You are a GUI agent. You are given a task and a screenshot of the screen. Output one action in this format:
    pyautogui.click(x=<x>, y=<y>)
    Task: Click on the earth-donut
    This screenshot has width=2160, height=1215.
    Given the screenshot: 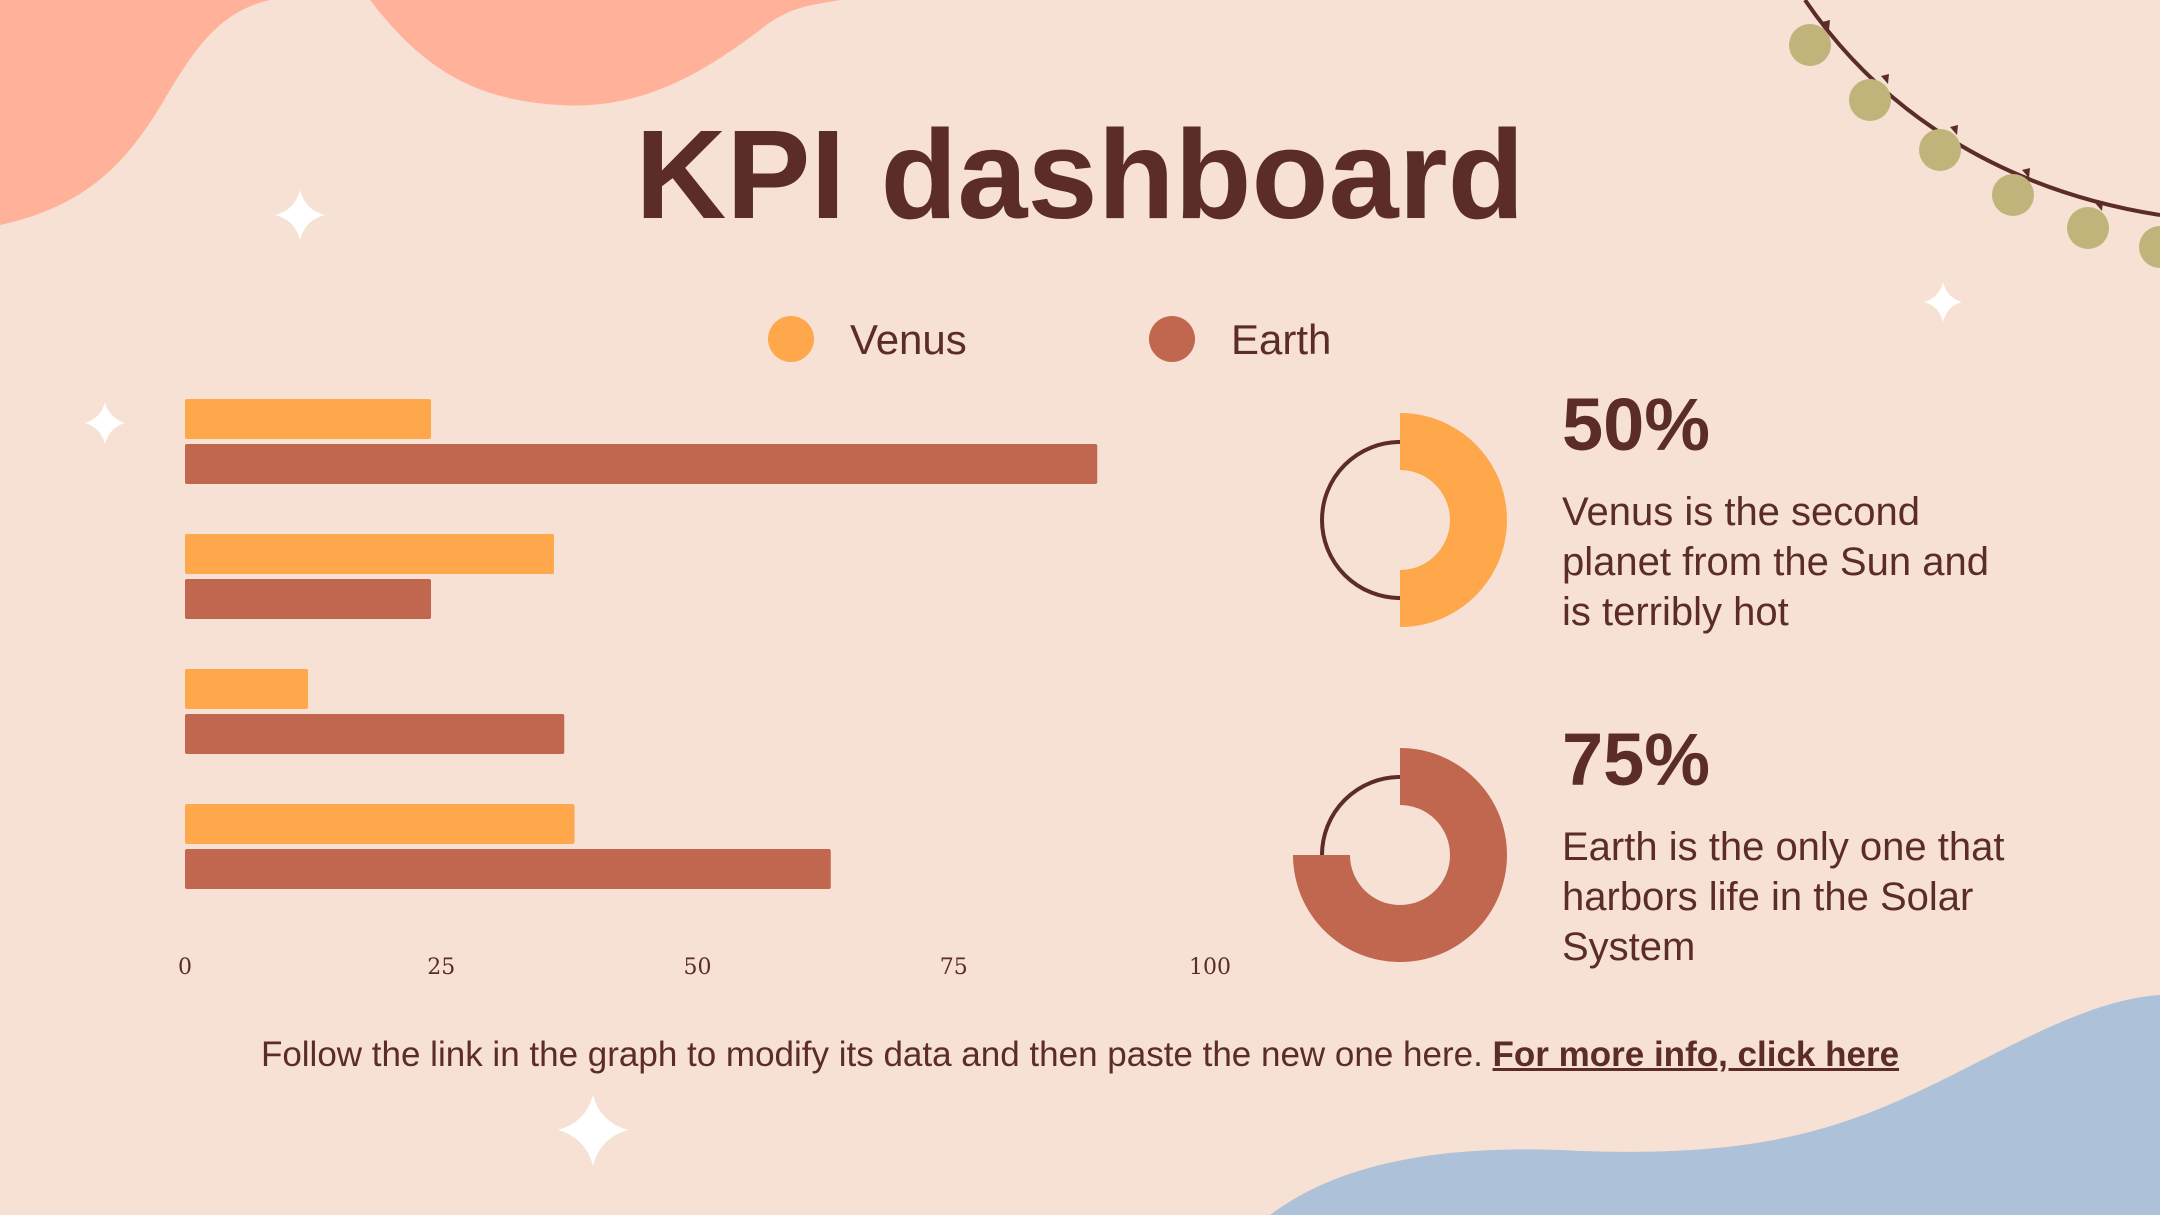 What is the action you would take?
    pyautogui.click(x=1400, y=855)
    